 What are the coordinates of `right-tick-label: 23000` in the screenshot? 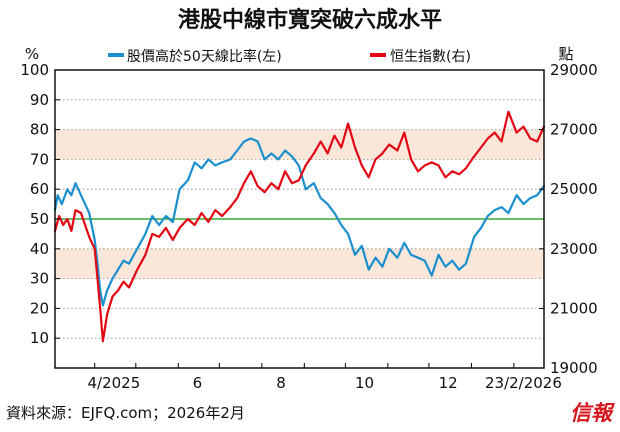 It's located at (574, 249).